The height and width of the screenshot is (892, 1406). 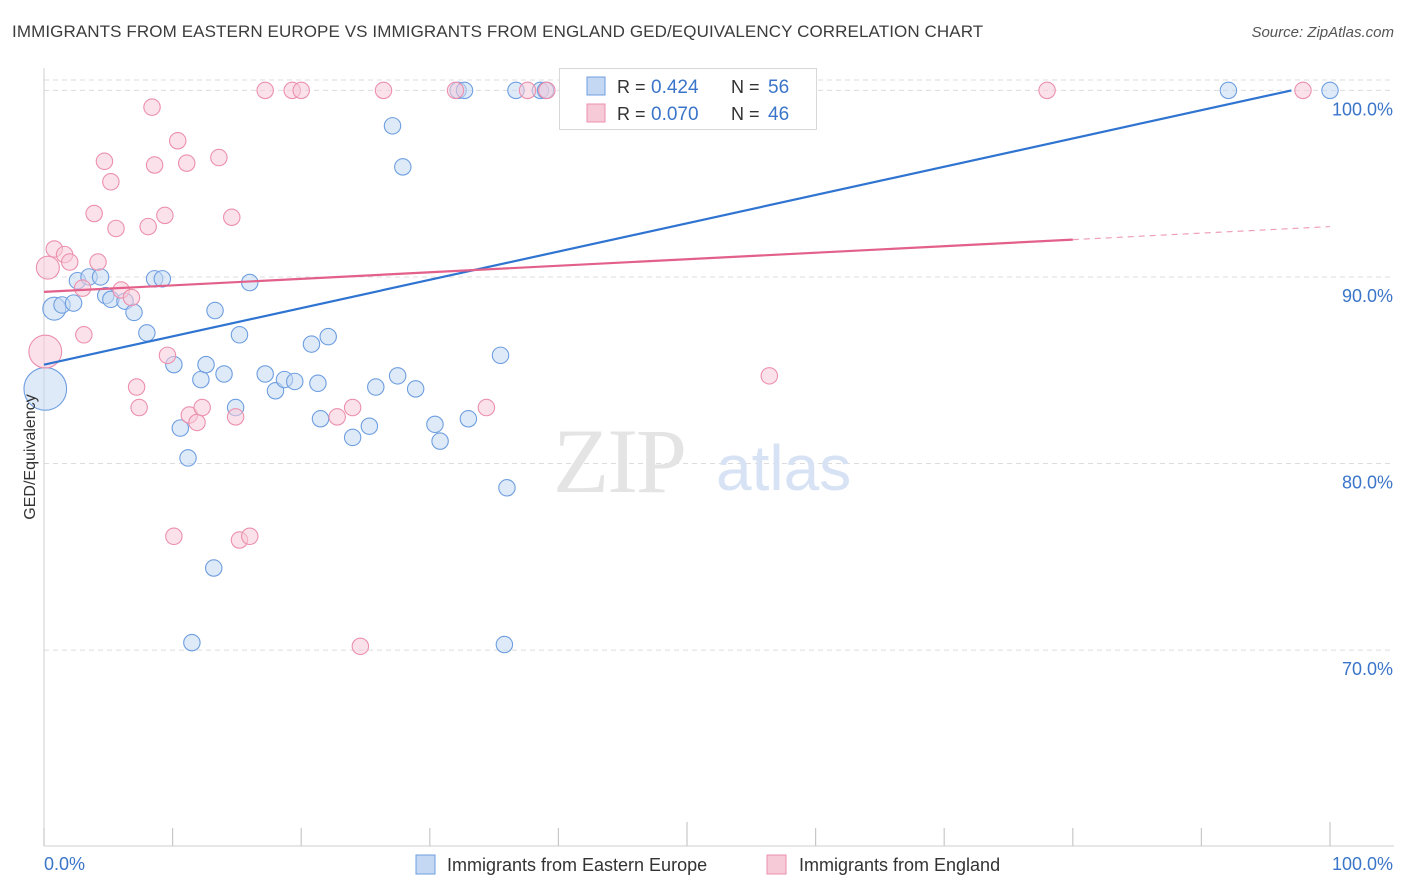 I want to click on series-legend-label-blue: Immigrants from Eastern Europe, so click(x=577, y=865).